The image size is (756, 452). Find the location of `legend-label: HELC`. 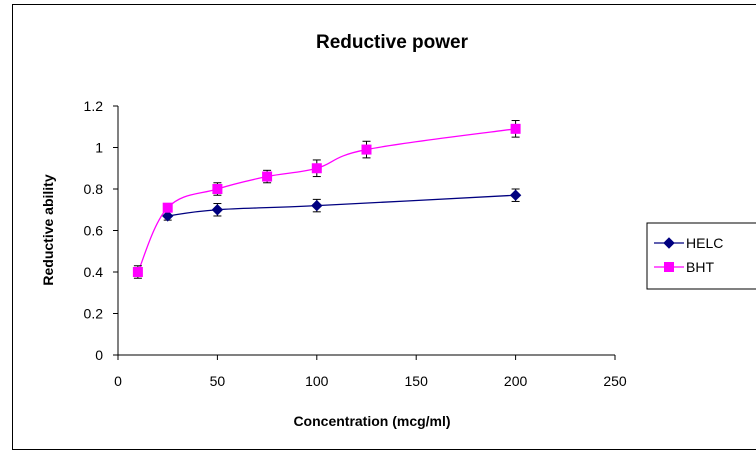

legend-label: HELC is located at coordinates (704, 243).